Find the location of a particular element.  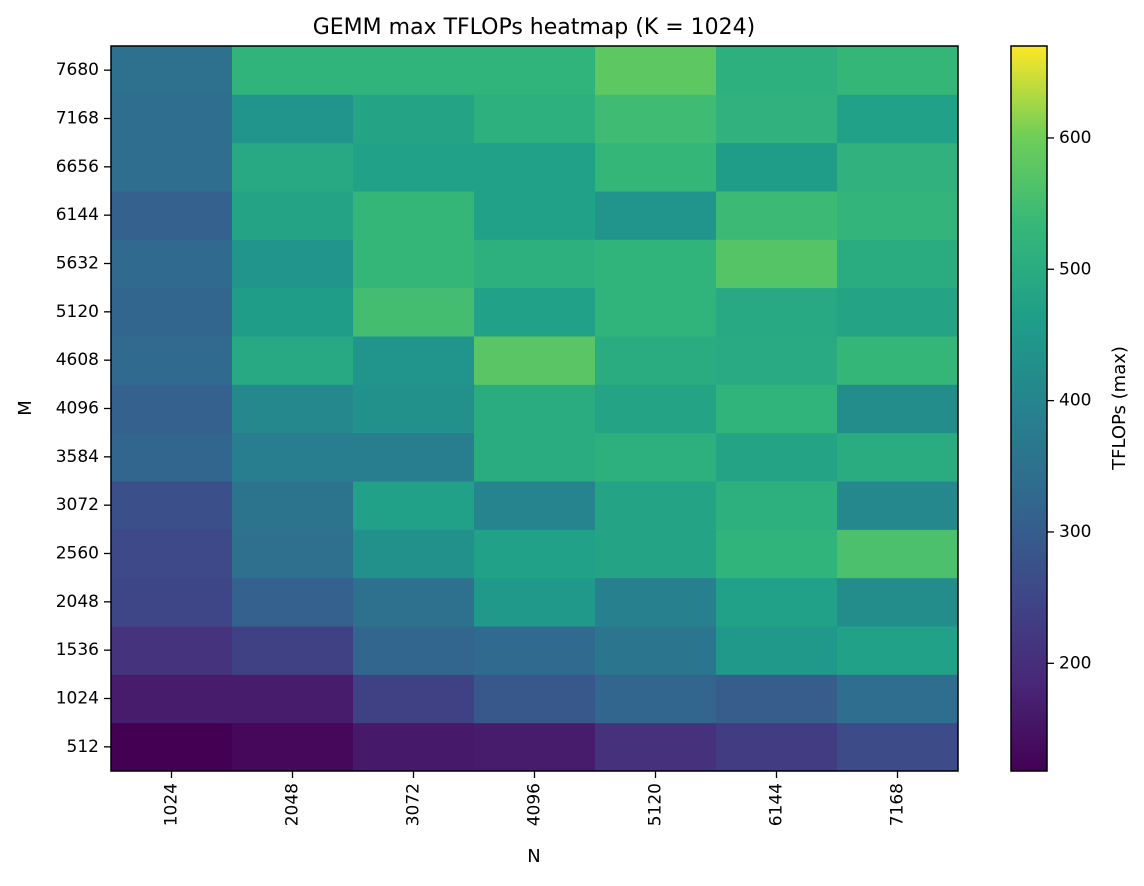

y-tick-label: 5632 is located at coordinates (77, 264).